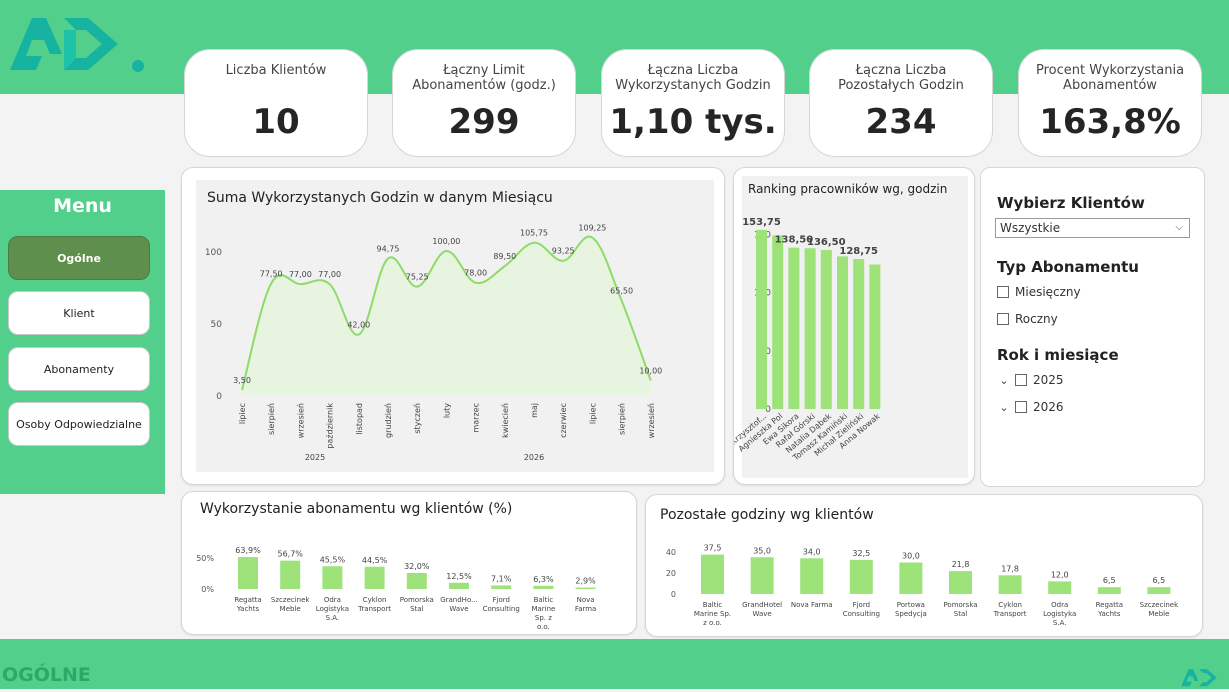  I want to click on x-tick-label: Fjord Consulting, so click(501, 604).